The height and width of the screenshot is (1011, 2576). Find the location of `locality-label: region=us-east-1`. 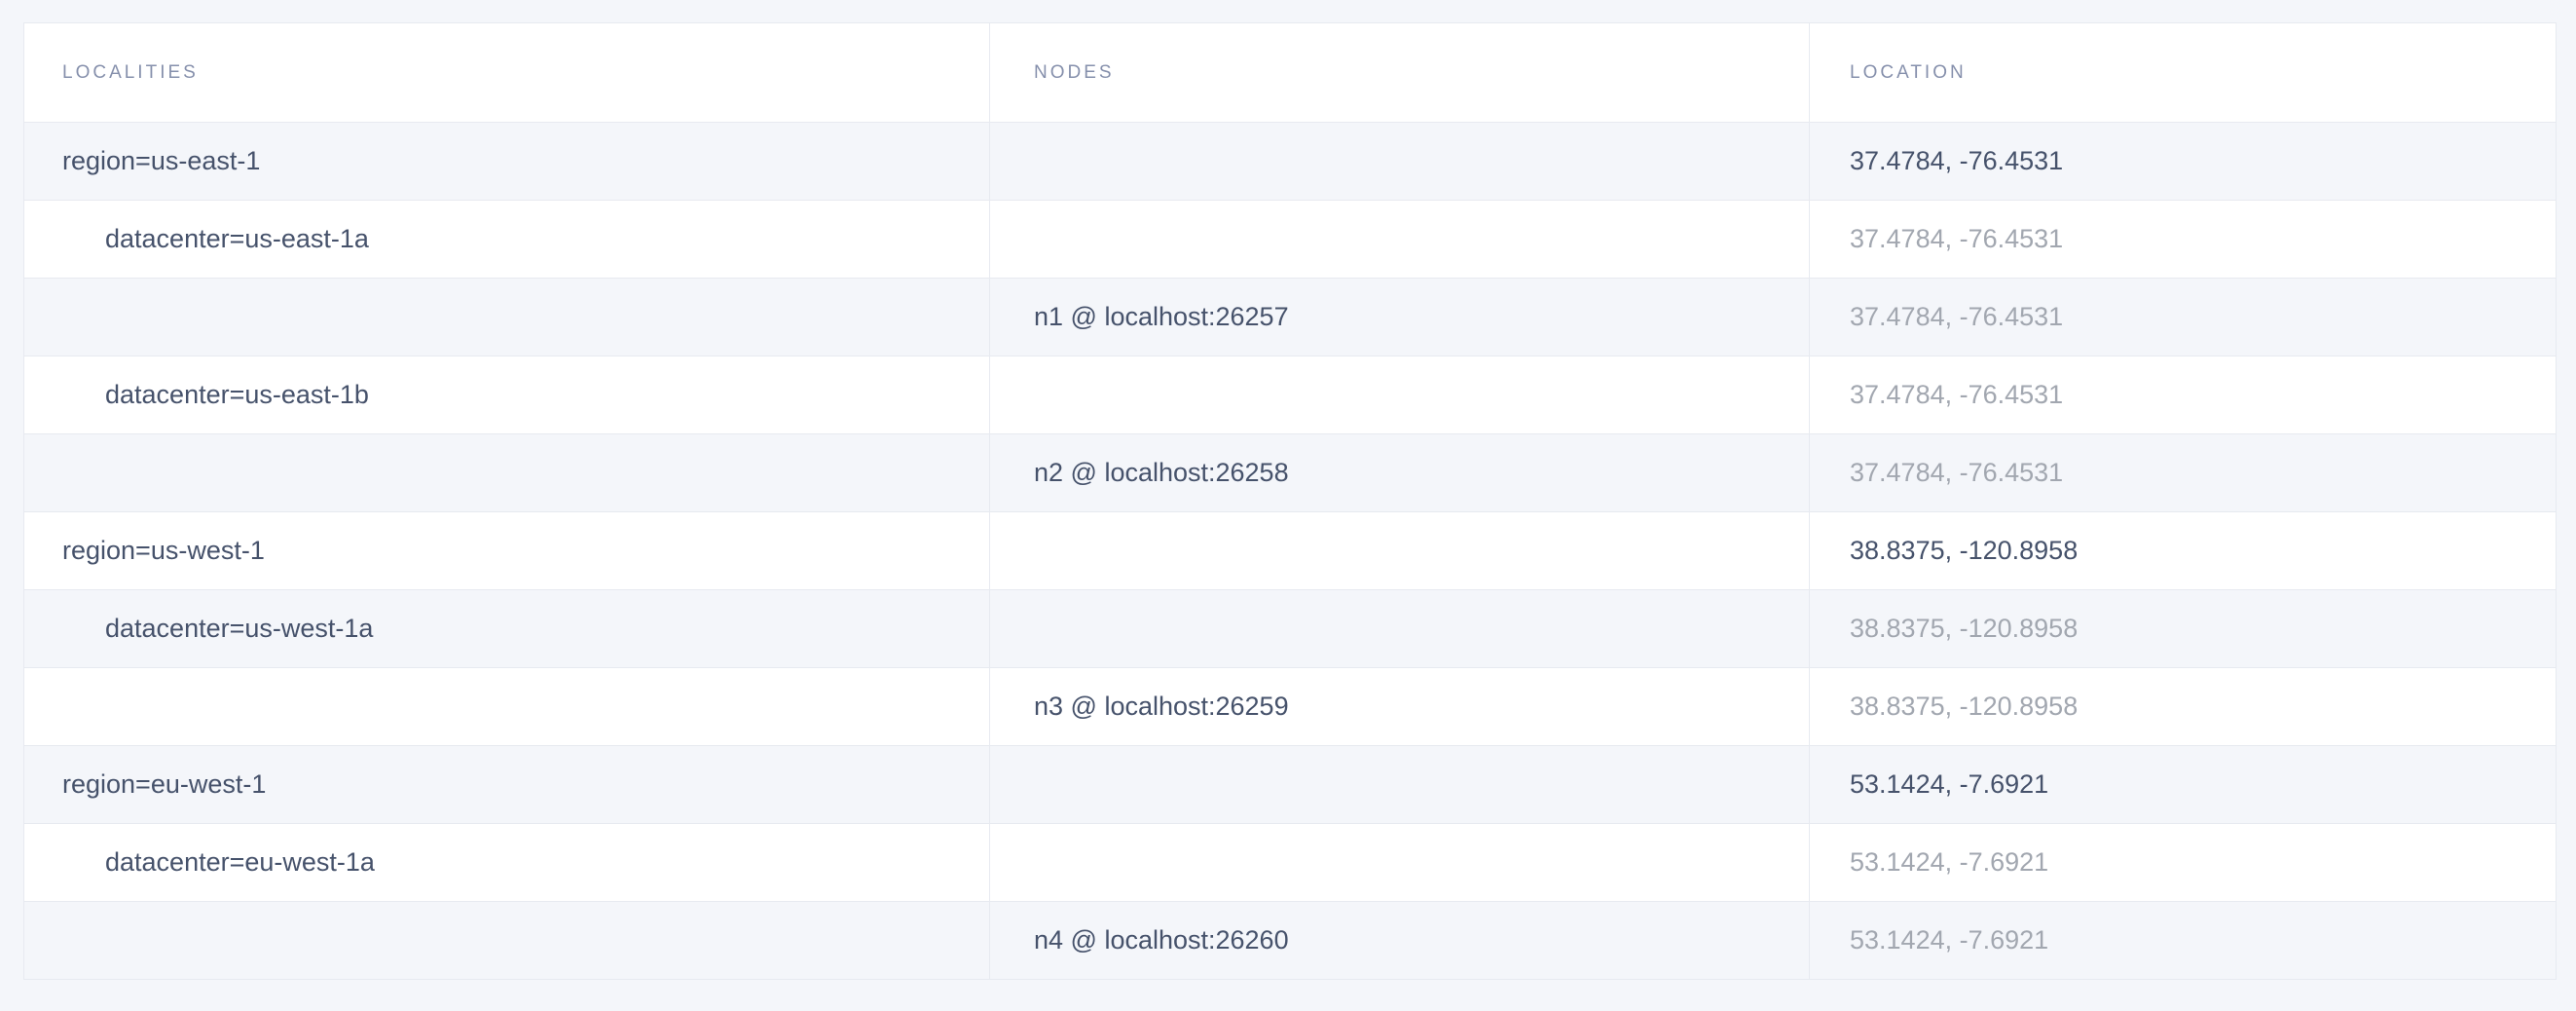

locality-label: region=us-east-1 is located at coordinates (161, 160).